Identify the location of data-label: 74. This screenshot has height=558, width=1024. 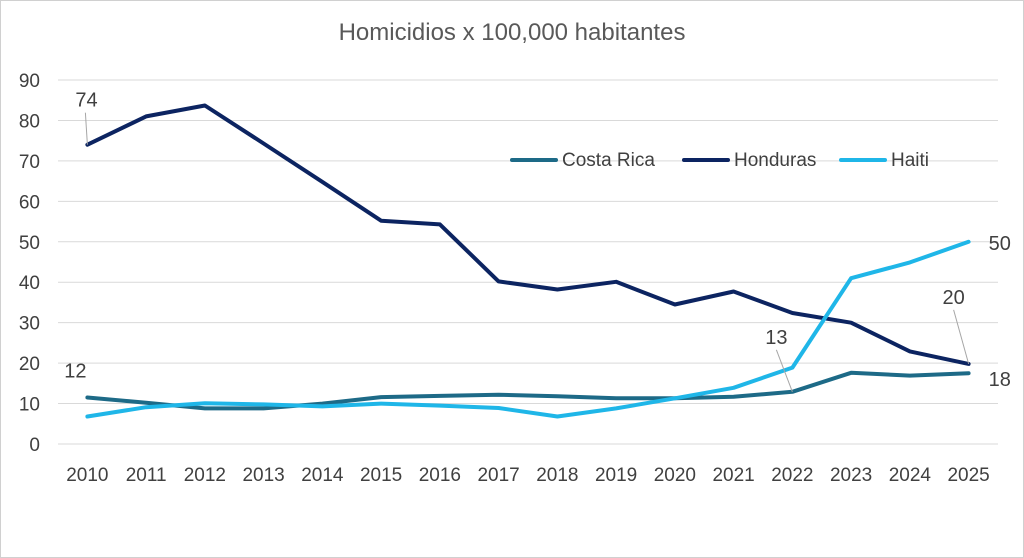
(86, 101).